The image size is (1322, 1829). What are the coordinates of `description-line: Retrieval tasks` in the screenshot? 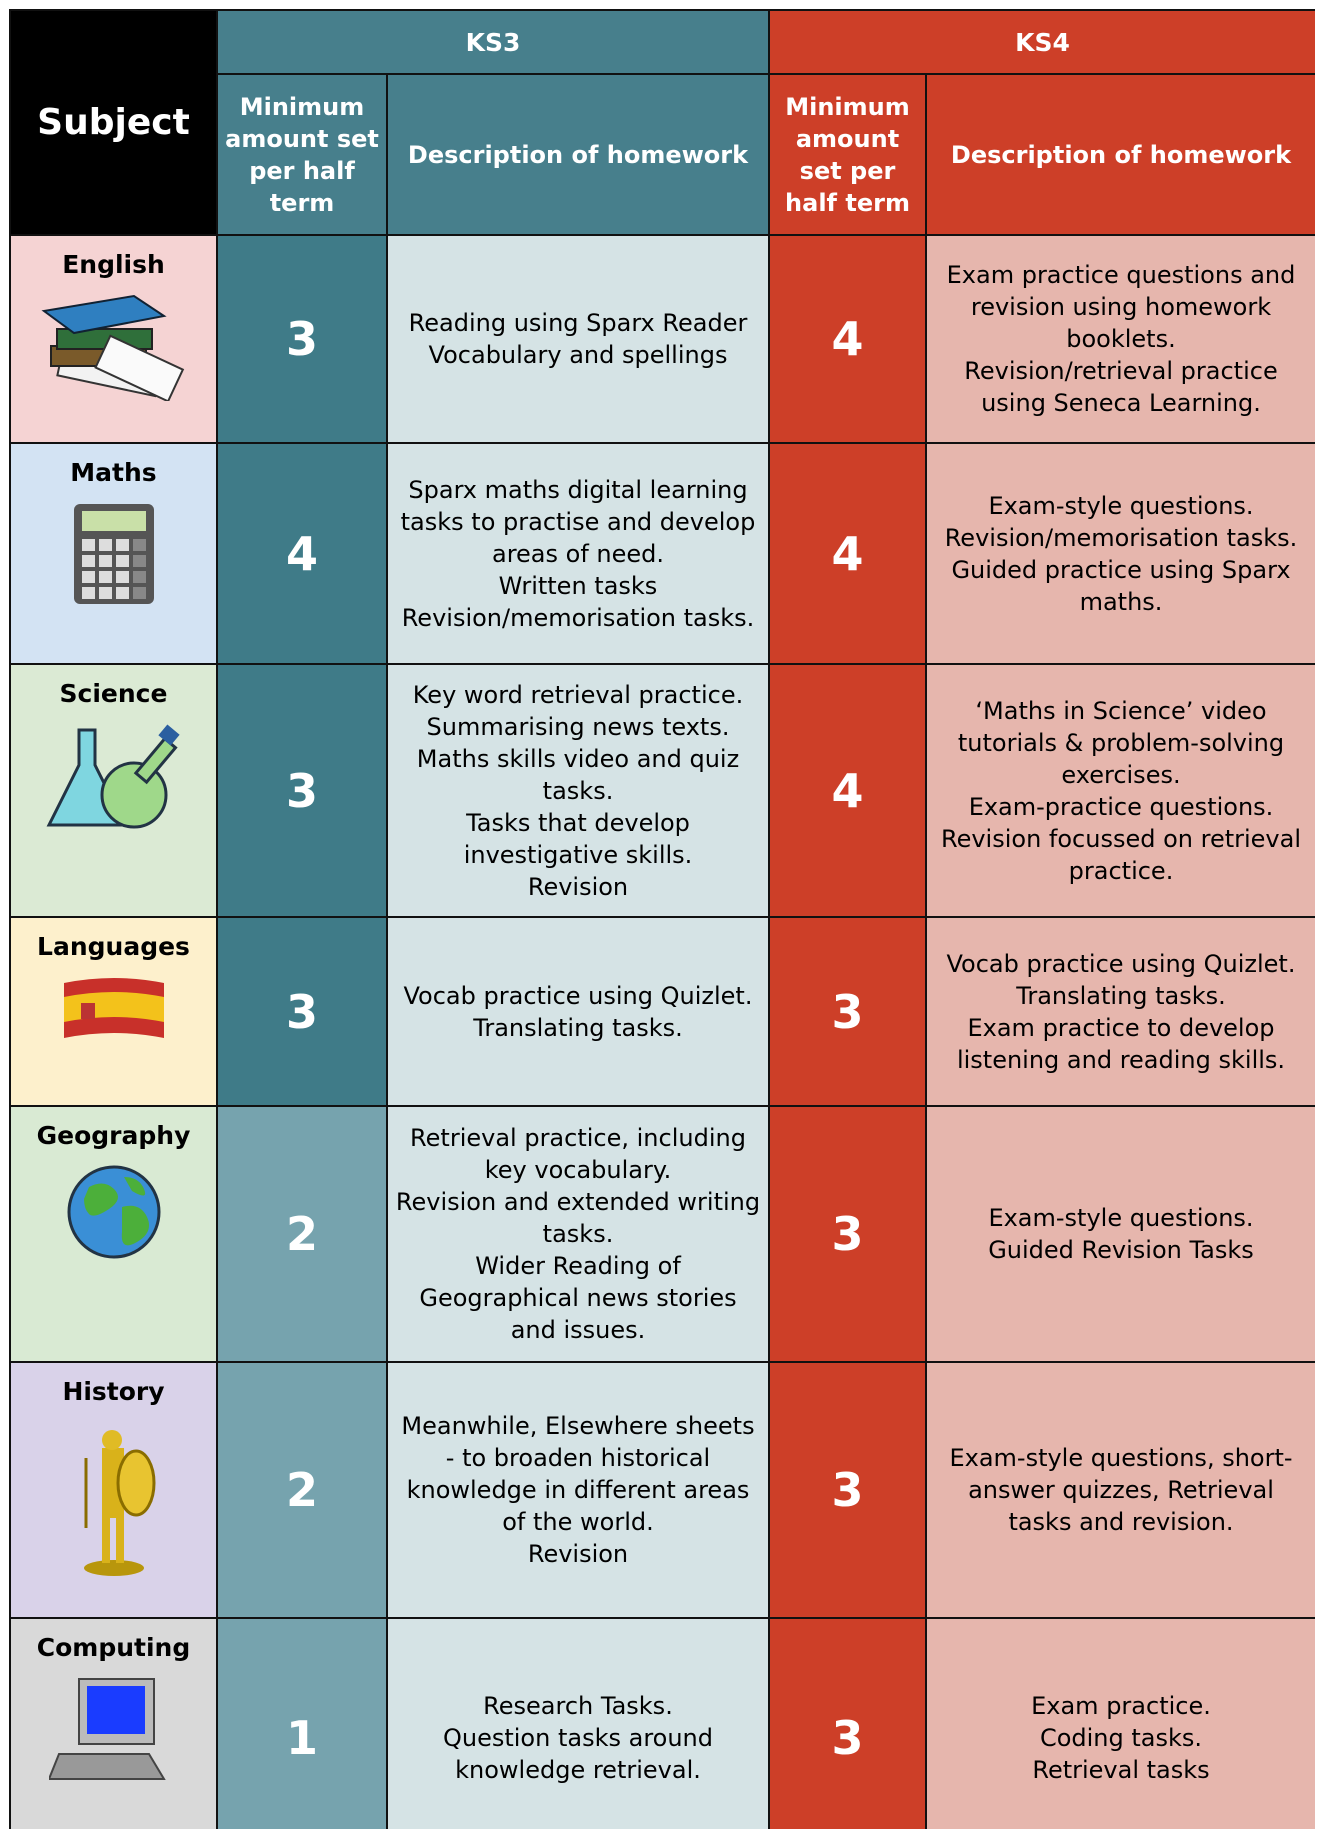 It's located at (1121, 1770).